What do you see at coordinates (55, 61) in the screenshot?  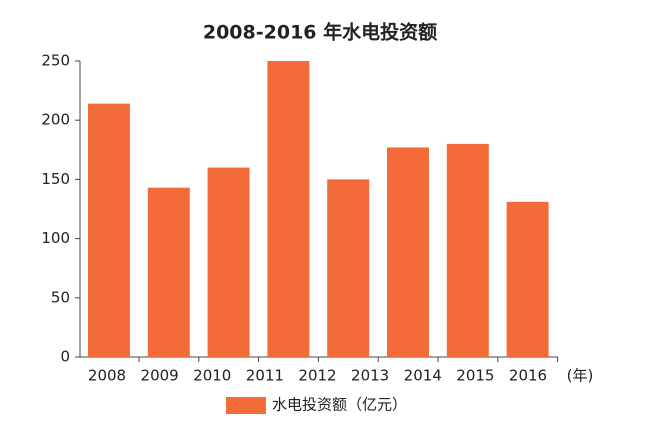 I see `y-tick-label: 250` at bounding box center [55, 61].